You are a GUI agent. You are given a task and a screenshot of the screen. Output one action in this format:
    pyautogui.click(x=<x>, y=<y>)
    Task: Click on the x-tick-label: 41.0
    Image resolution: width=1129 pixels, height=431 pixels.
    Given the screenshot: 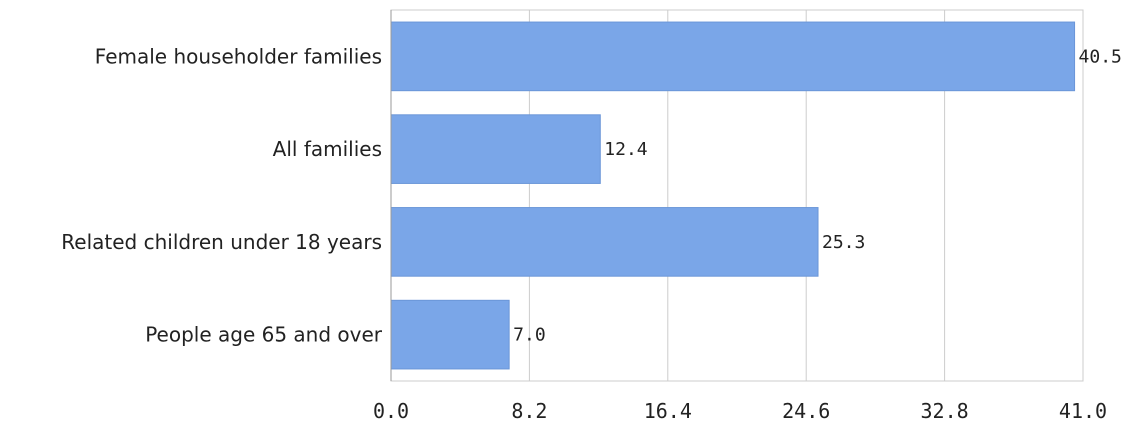 What is the action you would take?
    pyautogui.click(x=1083, y=411)
    